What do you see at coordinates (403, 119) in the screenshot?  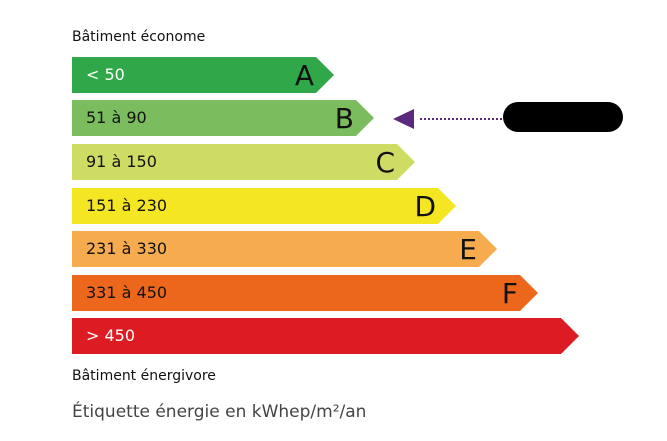 I see `current-class-arrow-icon` at bounding box center [403, 119].